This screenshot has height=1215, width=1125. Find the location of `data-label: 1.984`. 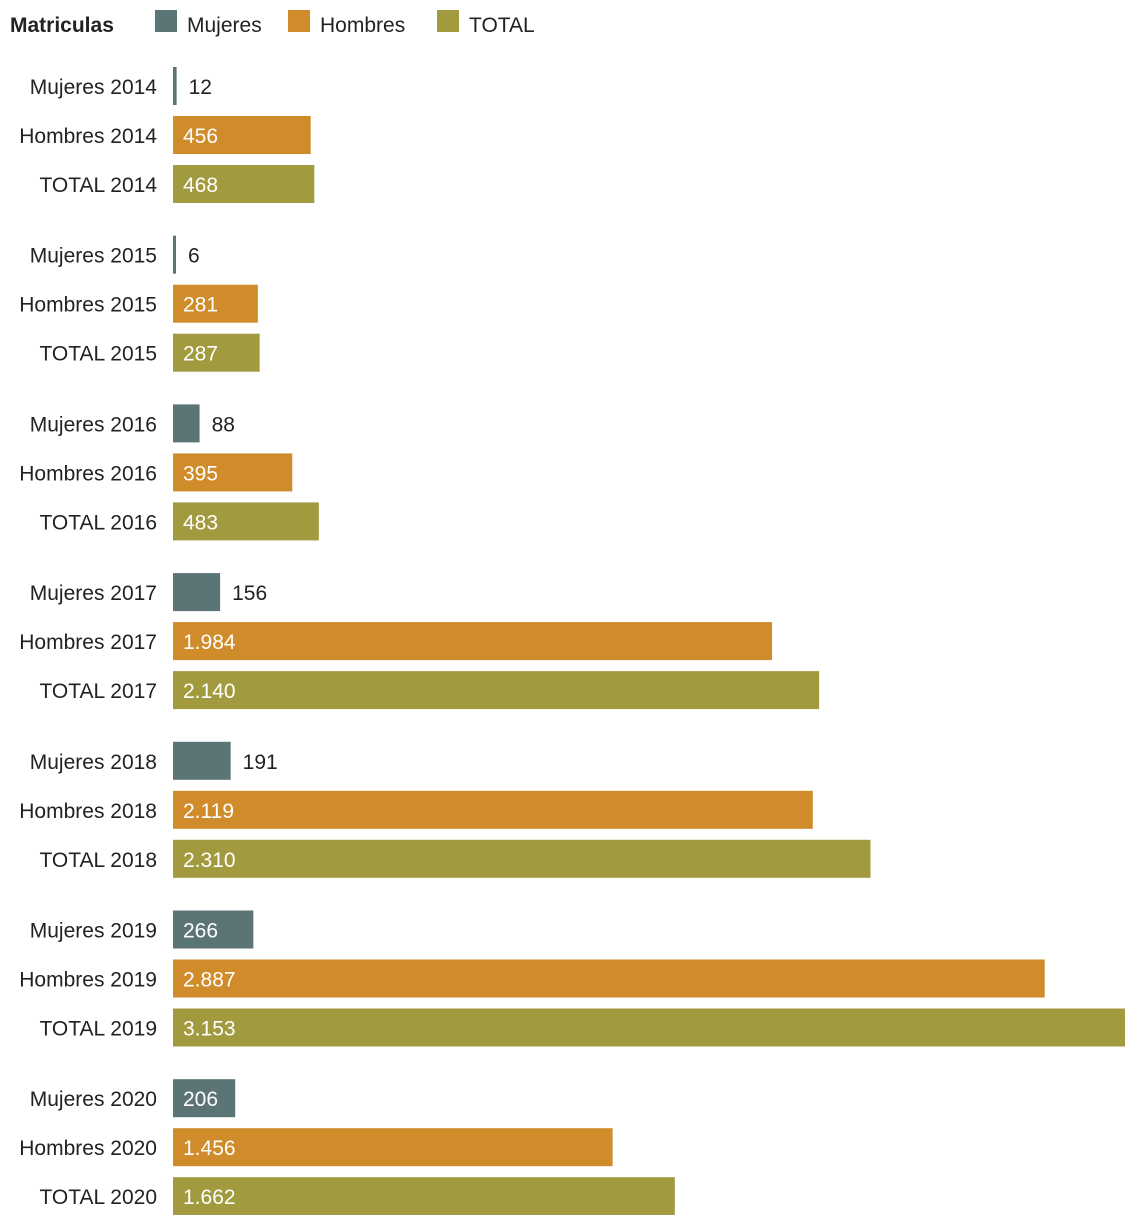

data-label: 1.984 is located at coordinates (209, 642).